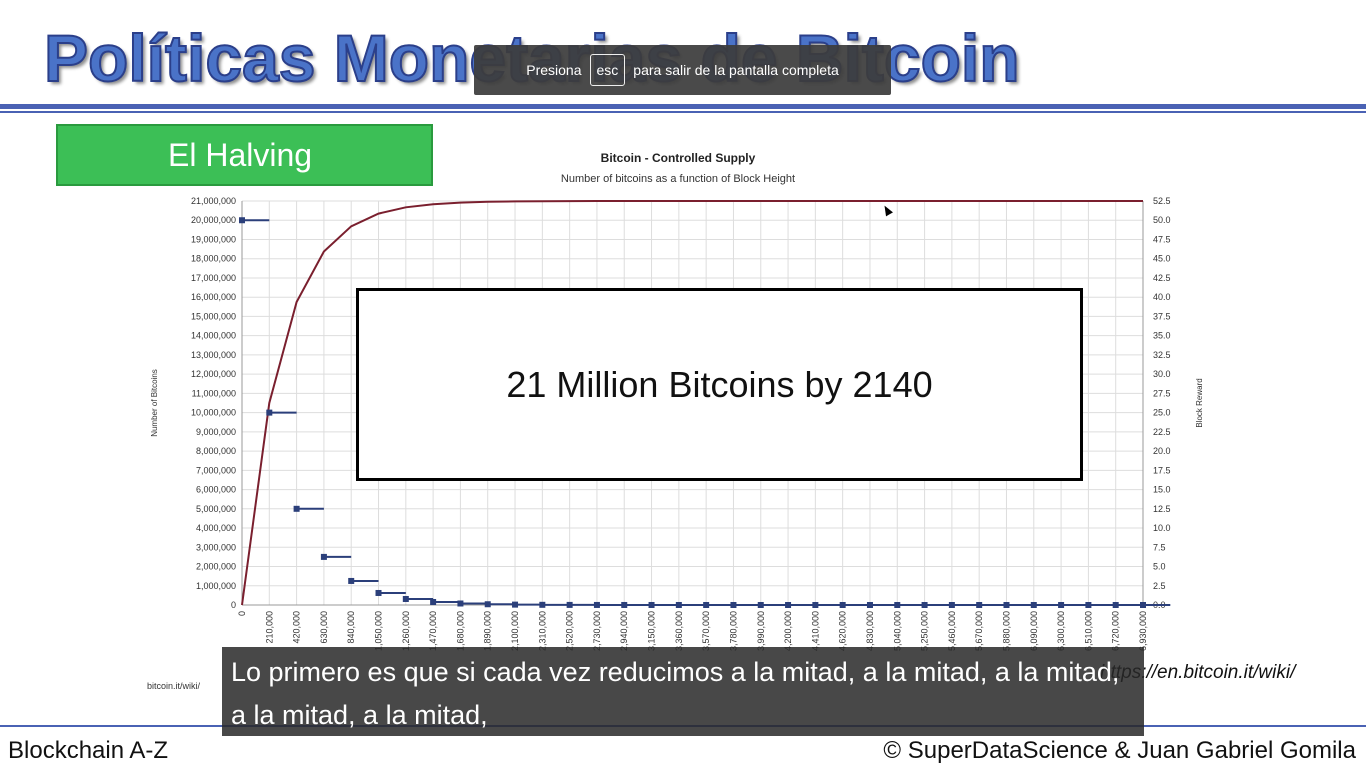  What do you see at coordinates (216, 586) in the screenshot?
I see `y-tick-label: 1,000,000` at bounding box center [216, 586].